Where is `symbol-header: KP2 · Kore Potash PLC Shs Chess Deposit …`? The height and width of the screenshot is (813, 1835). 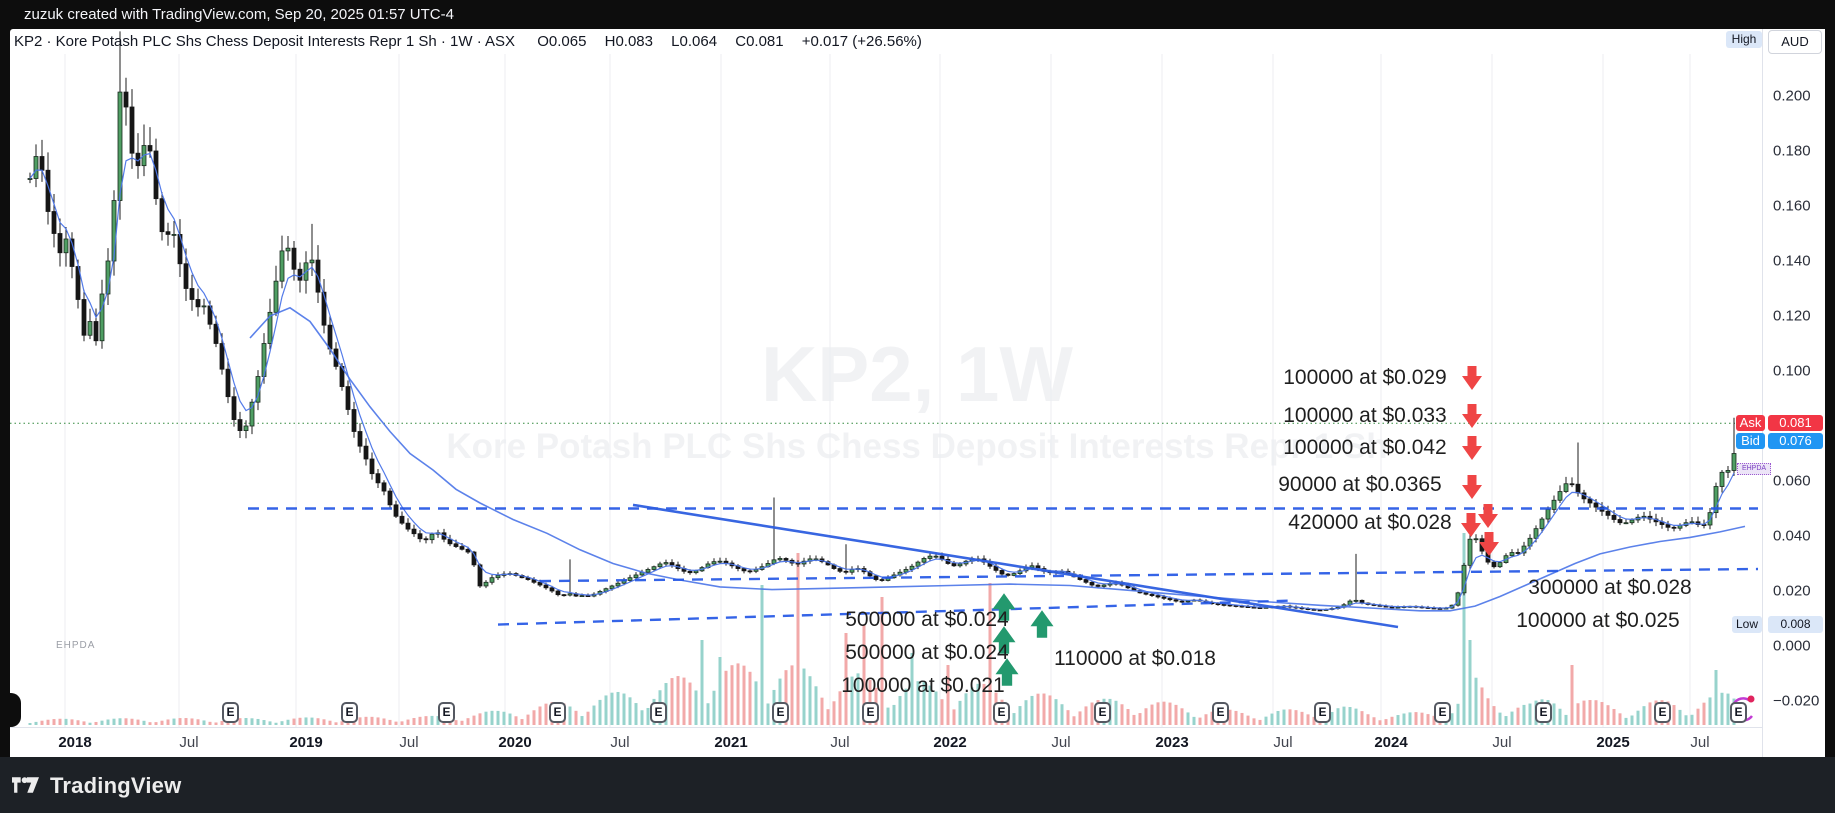
symbol-header: KP2 · Kore Potash PLC Shs Chess Deposit … is located at coordinates (475, 44).